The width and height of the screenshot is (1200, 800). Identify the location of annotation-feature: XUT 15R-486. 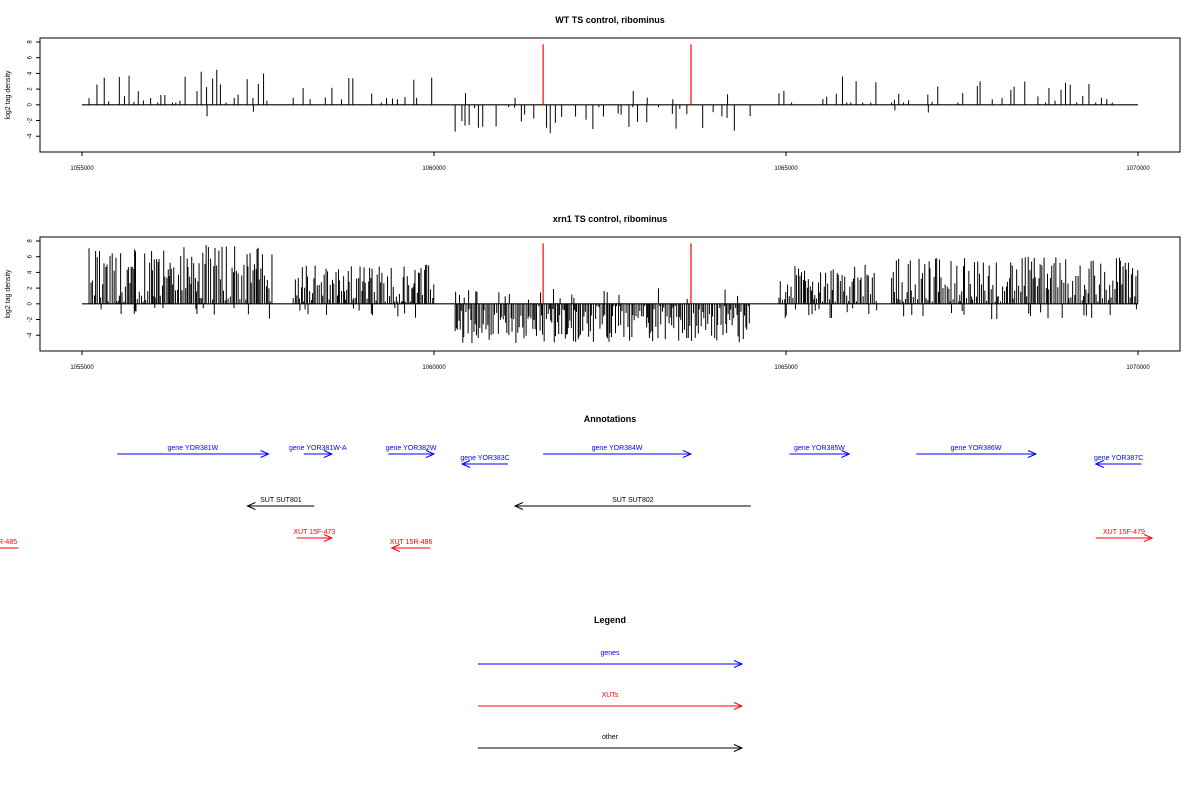
(411, 545).